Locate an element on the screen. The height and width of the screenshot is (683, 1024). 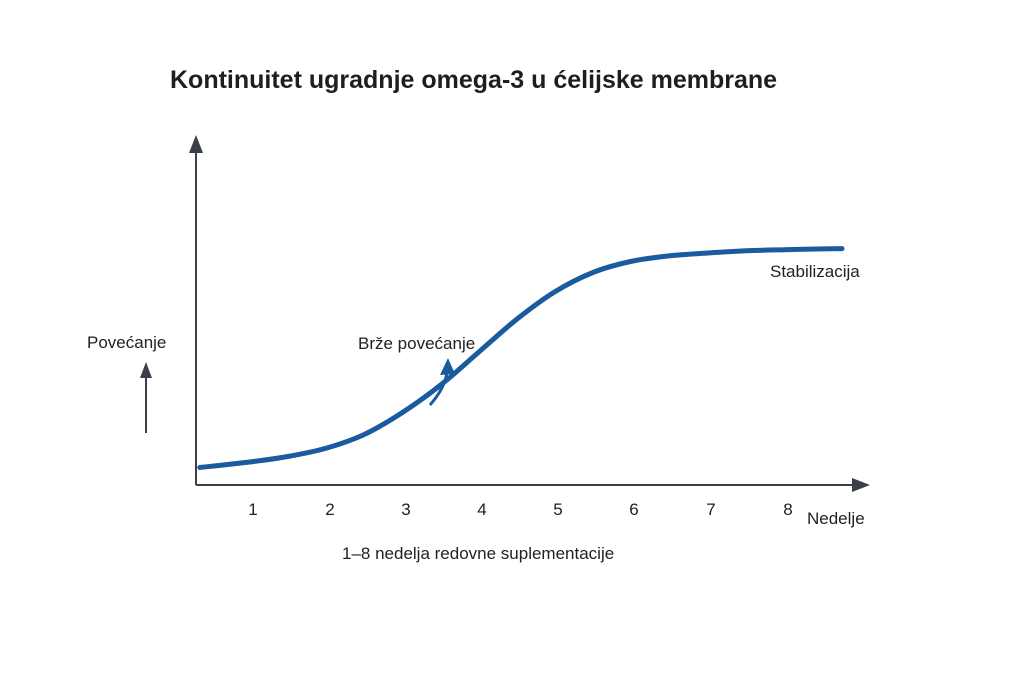
annotations: Brže povećanje Stabilizacija is located at coordinates (609, 334).